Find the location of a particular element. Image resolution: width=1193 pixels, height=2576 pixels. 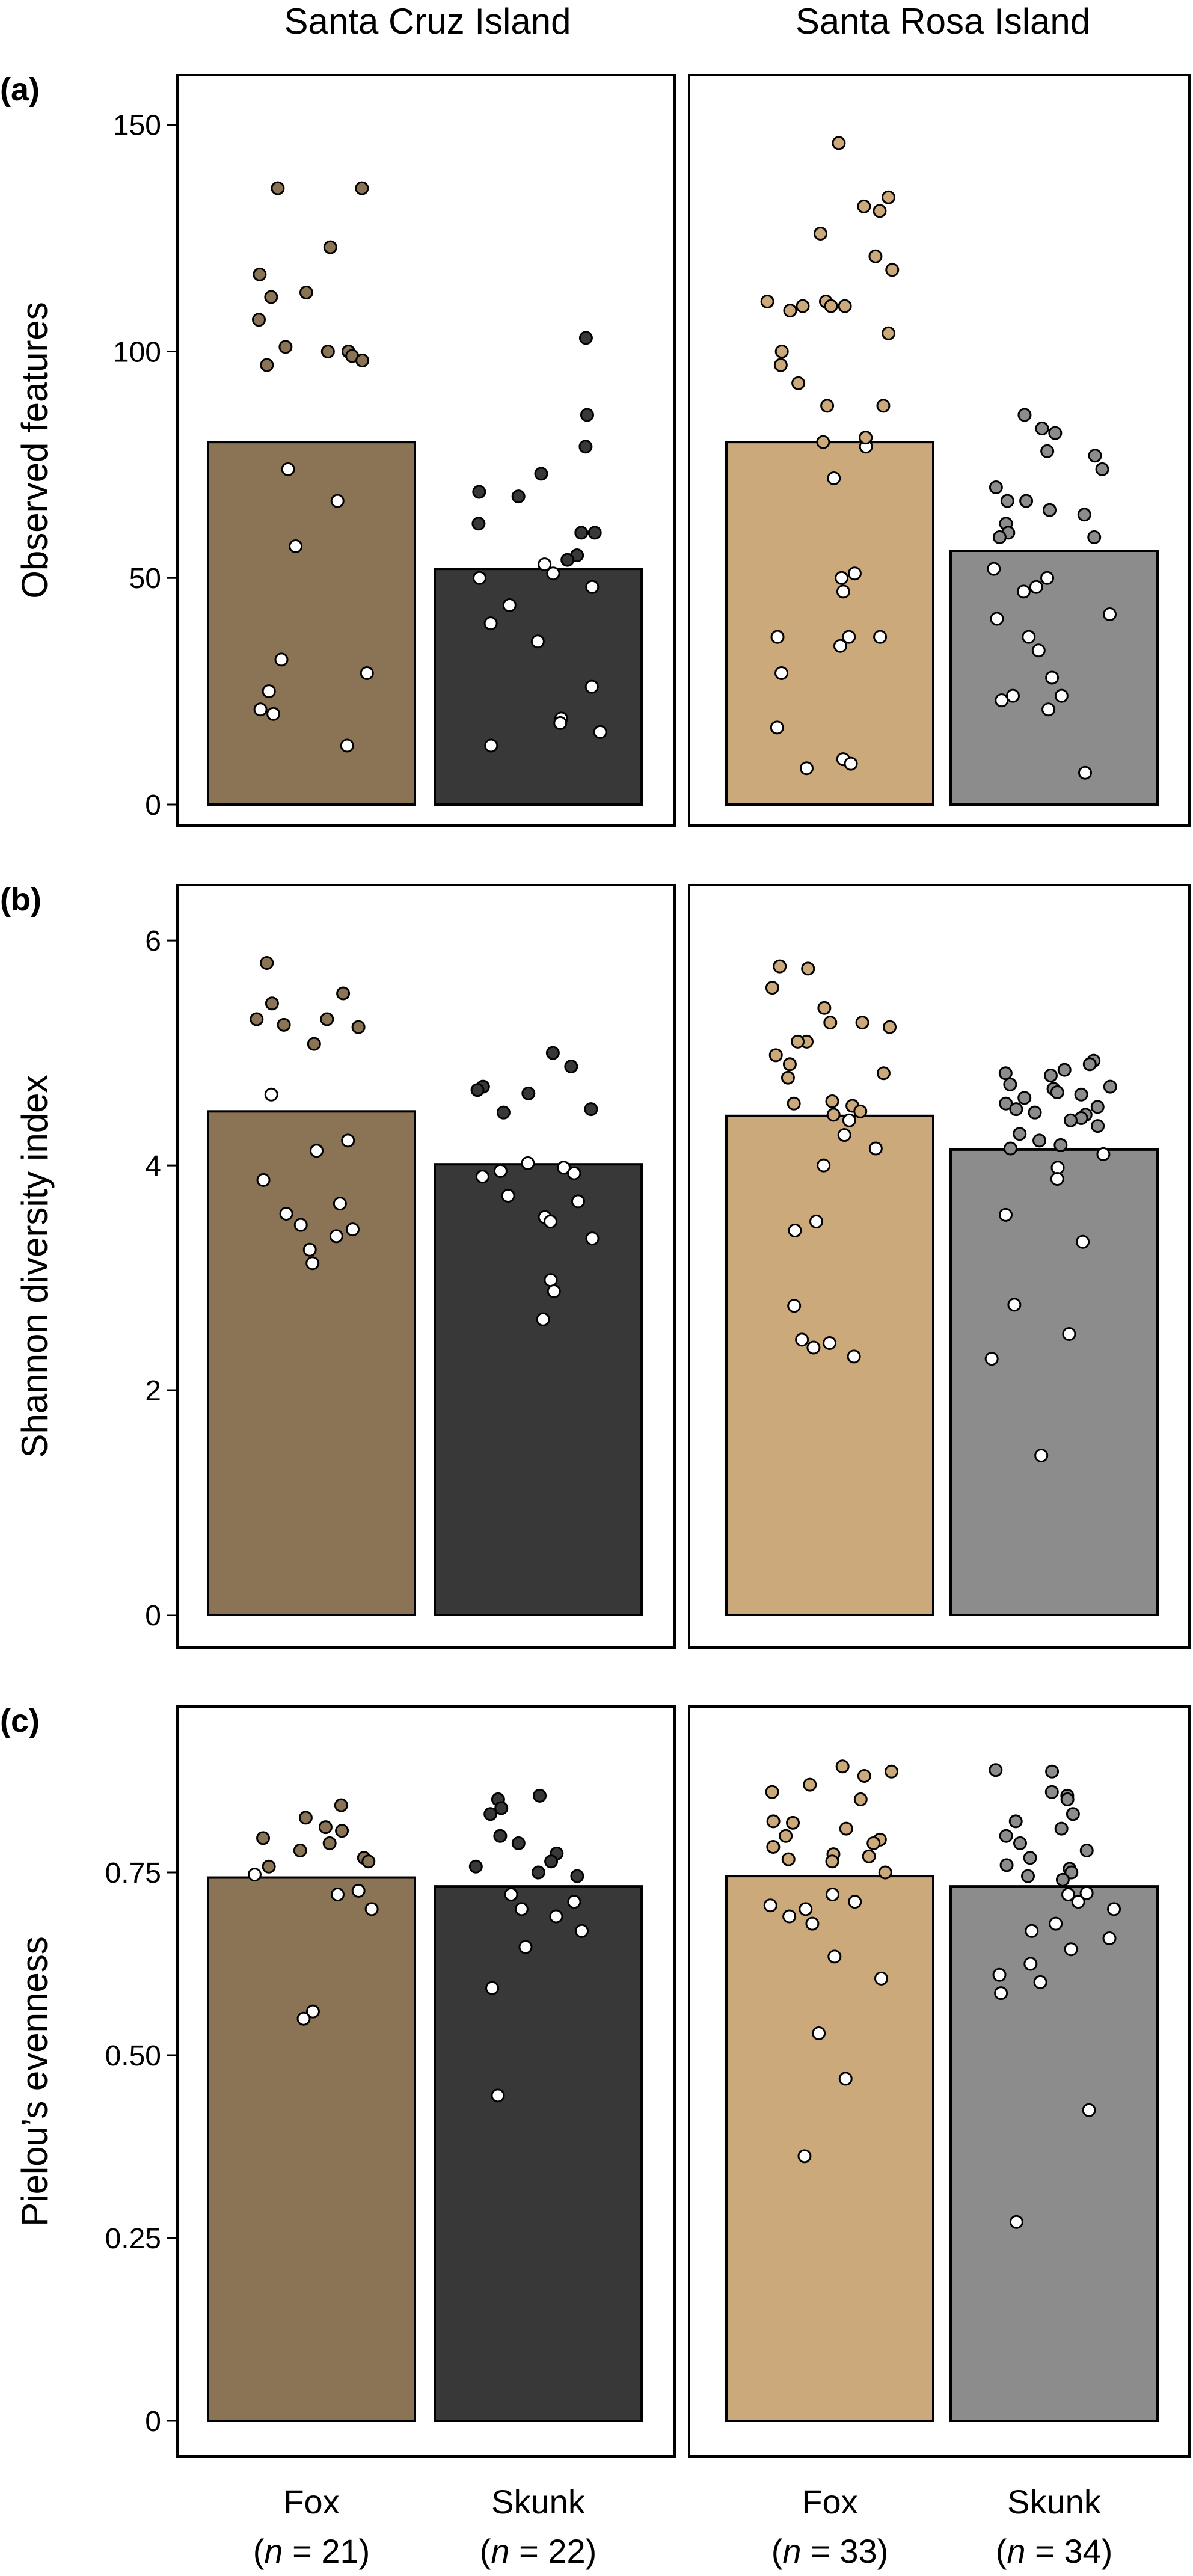

y-tick-label: 0.25 is located at coordinates (133, 2239).